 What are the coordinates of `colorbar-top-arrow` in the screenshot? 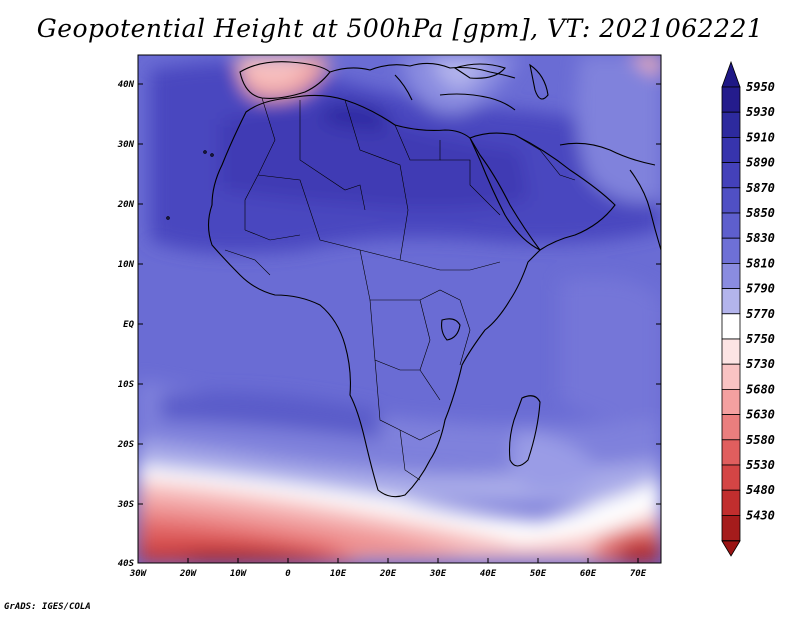 It's located at (731, 74).